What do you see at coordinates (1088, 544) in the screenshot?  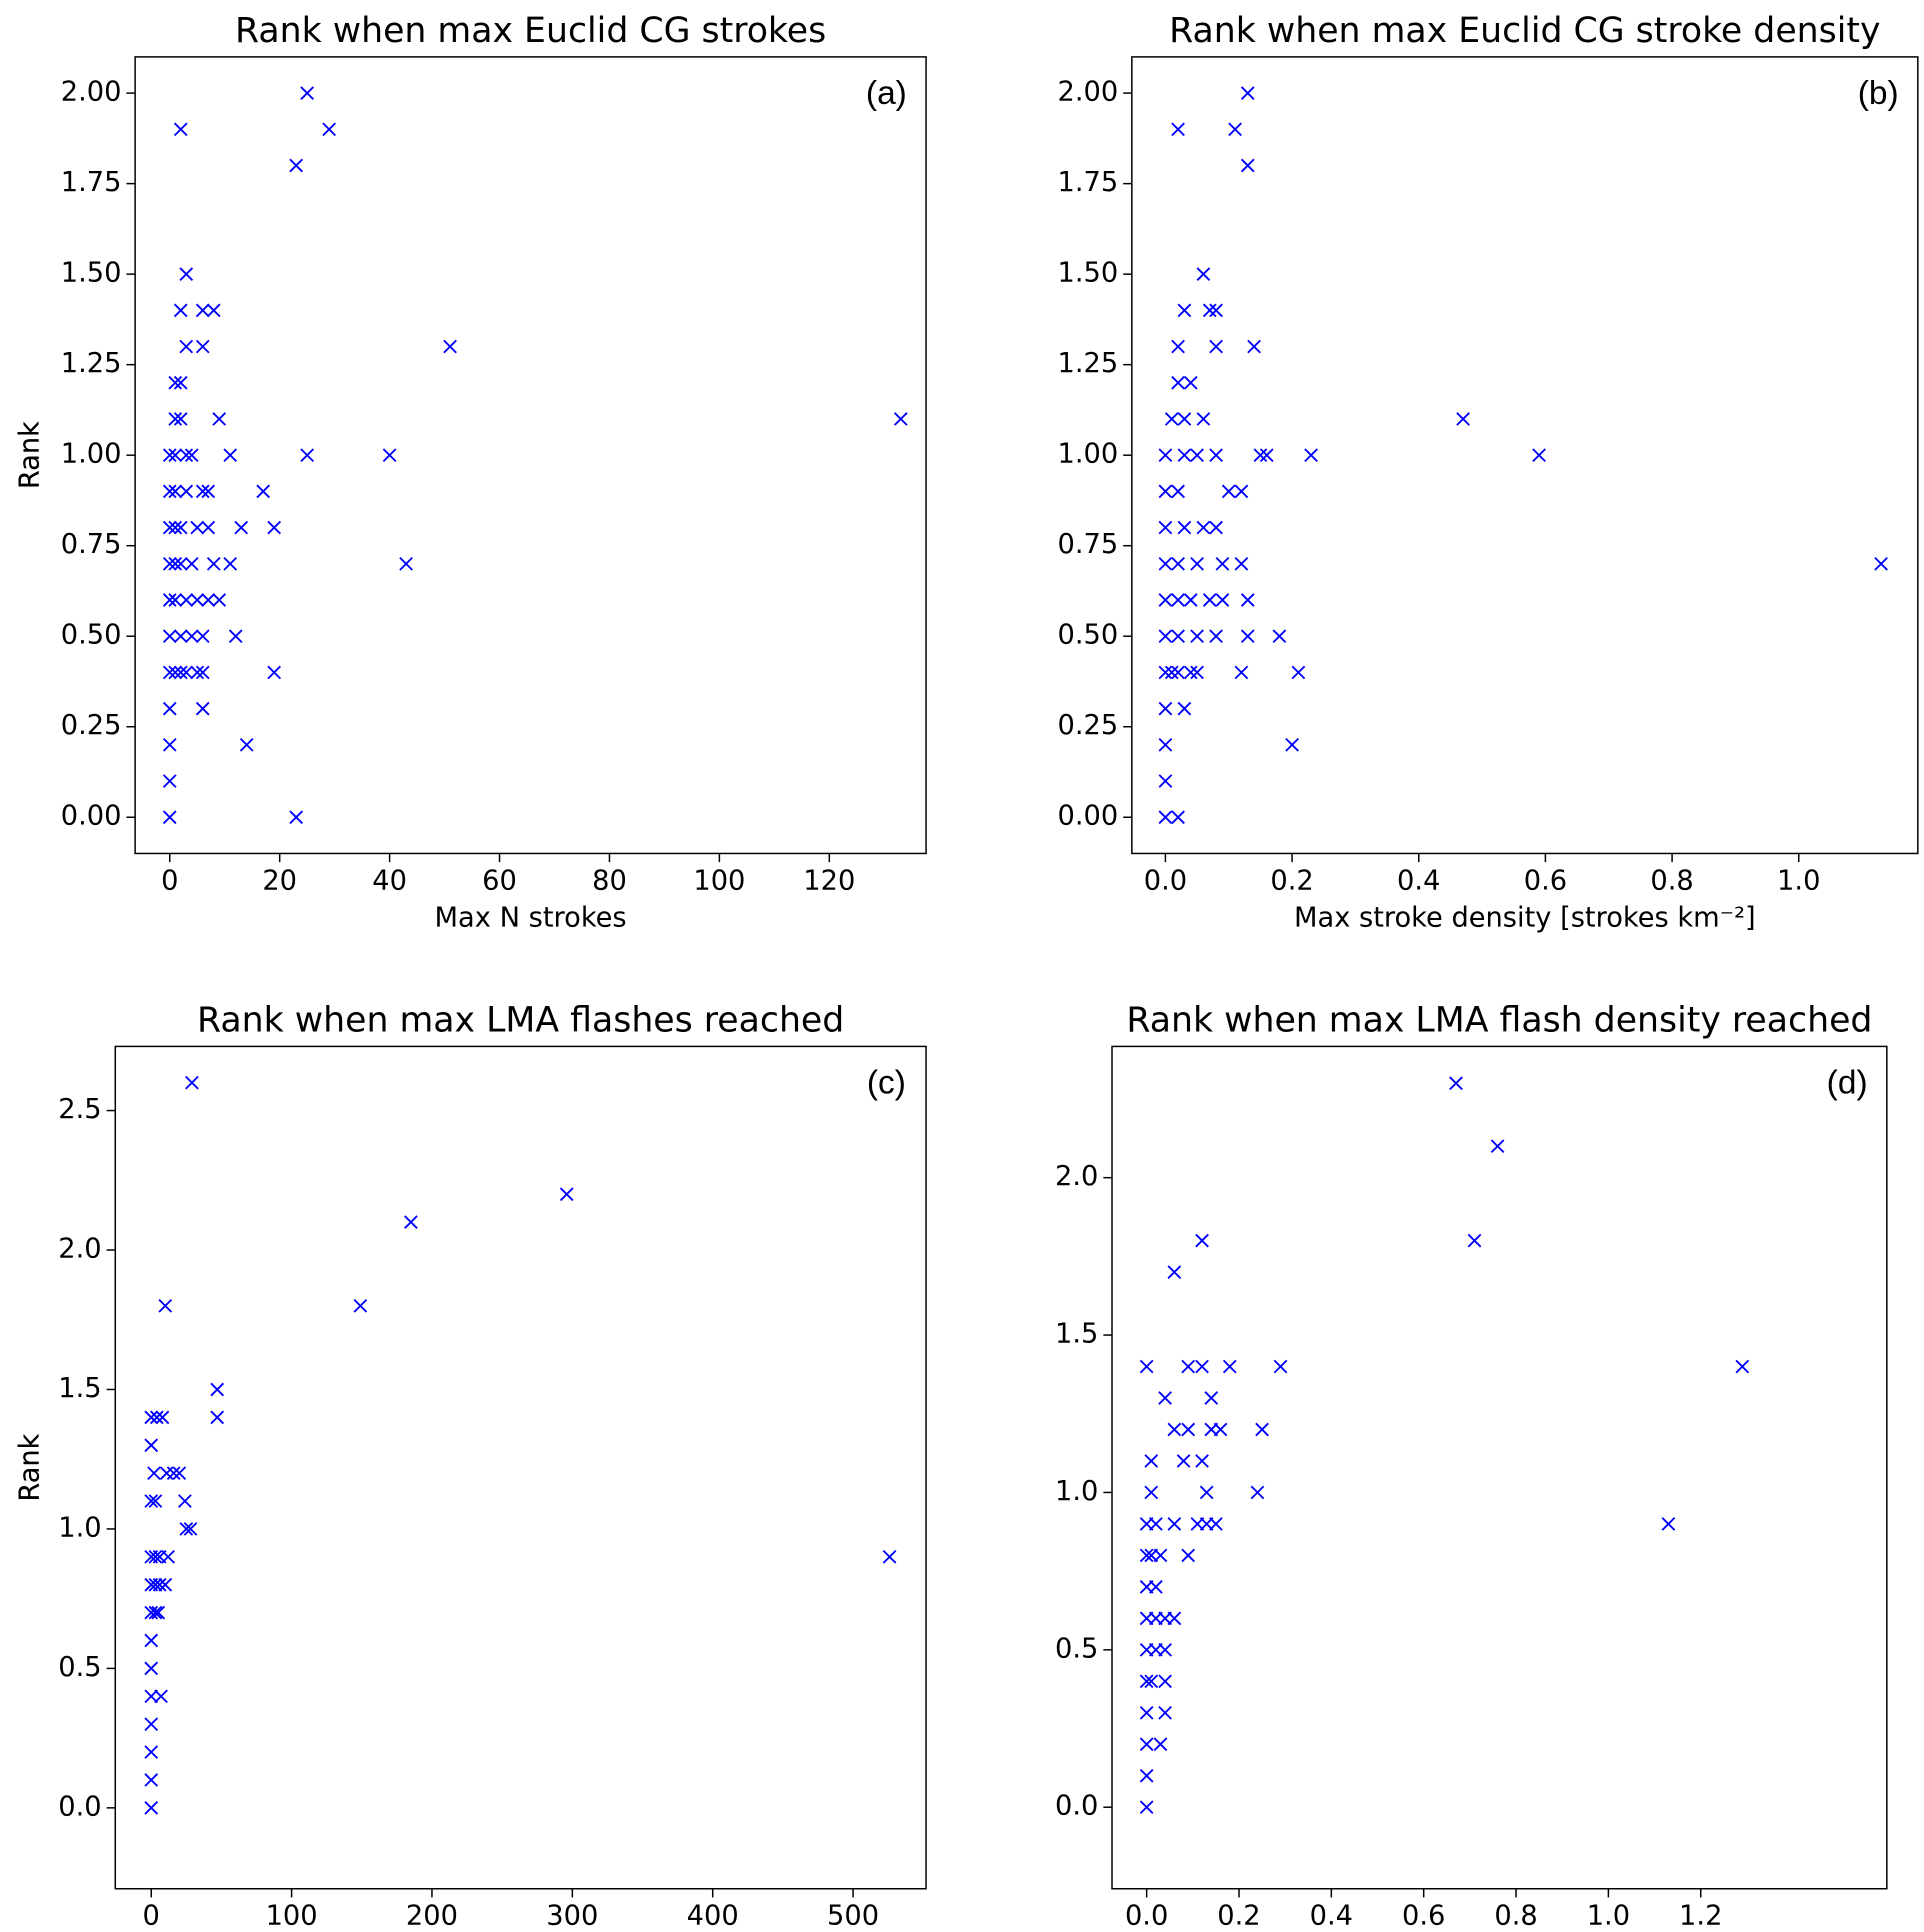 I see `y-tick-label: 0.75` at bounding box center [1088, 544].